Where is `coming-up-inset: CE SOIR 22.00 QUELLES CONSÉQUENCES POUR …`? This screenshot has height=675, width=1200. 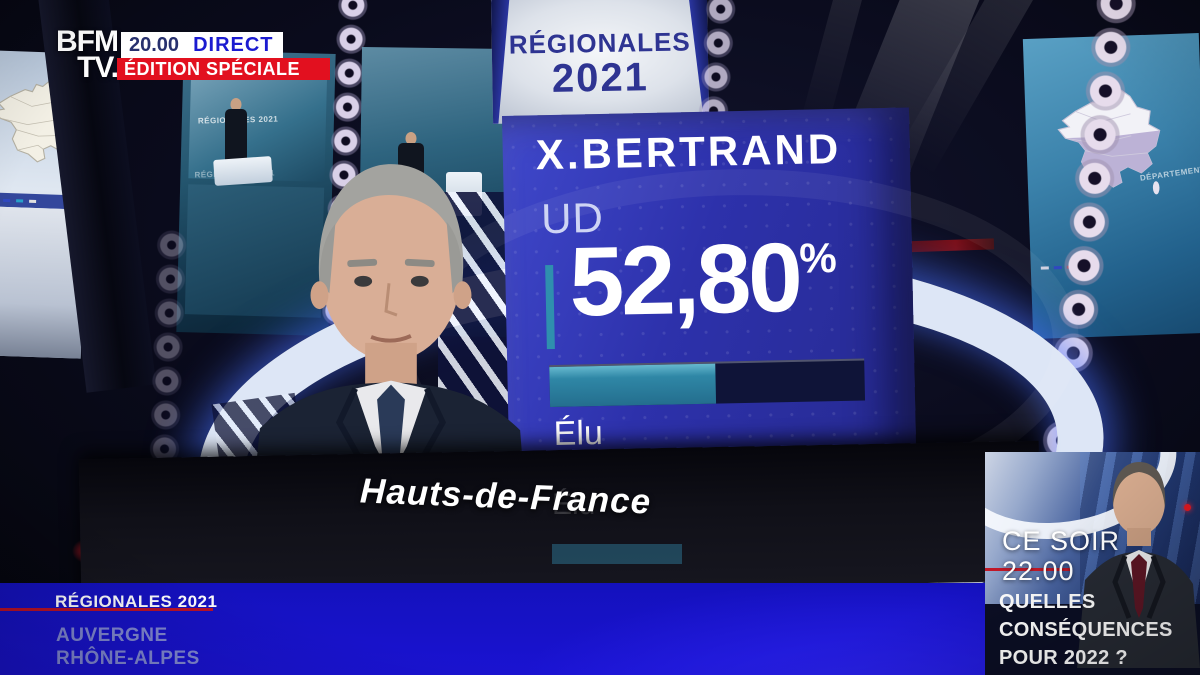
coming-up-inset: CE SOIR 22.00 QUELLES CONSÉQUENCES POUR … is located at coordinates (1092, 563).